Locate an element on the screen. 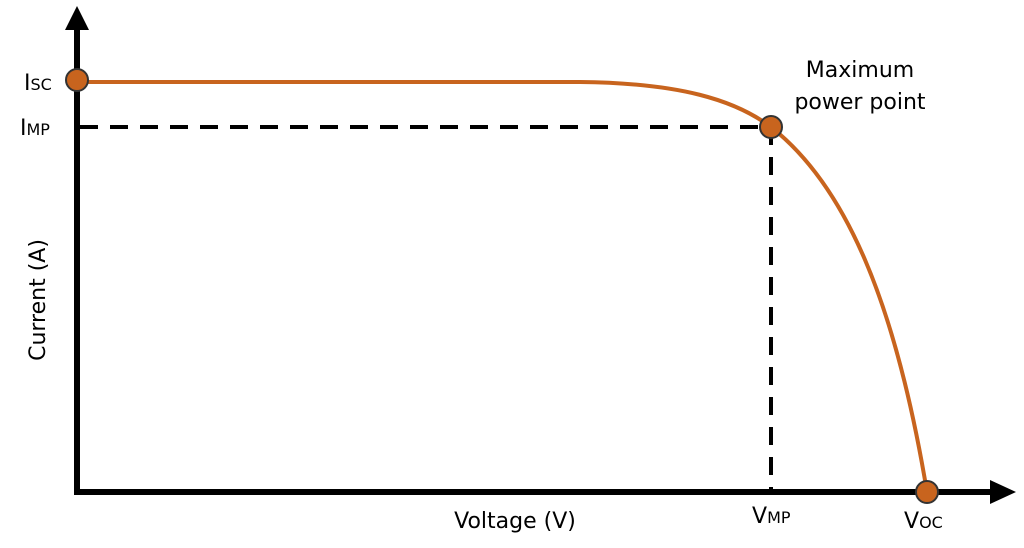  imp-label: IMP is located at coordinates (35, 128).